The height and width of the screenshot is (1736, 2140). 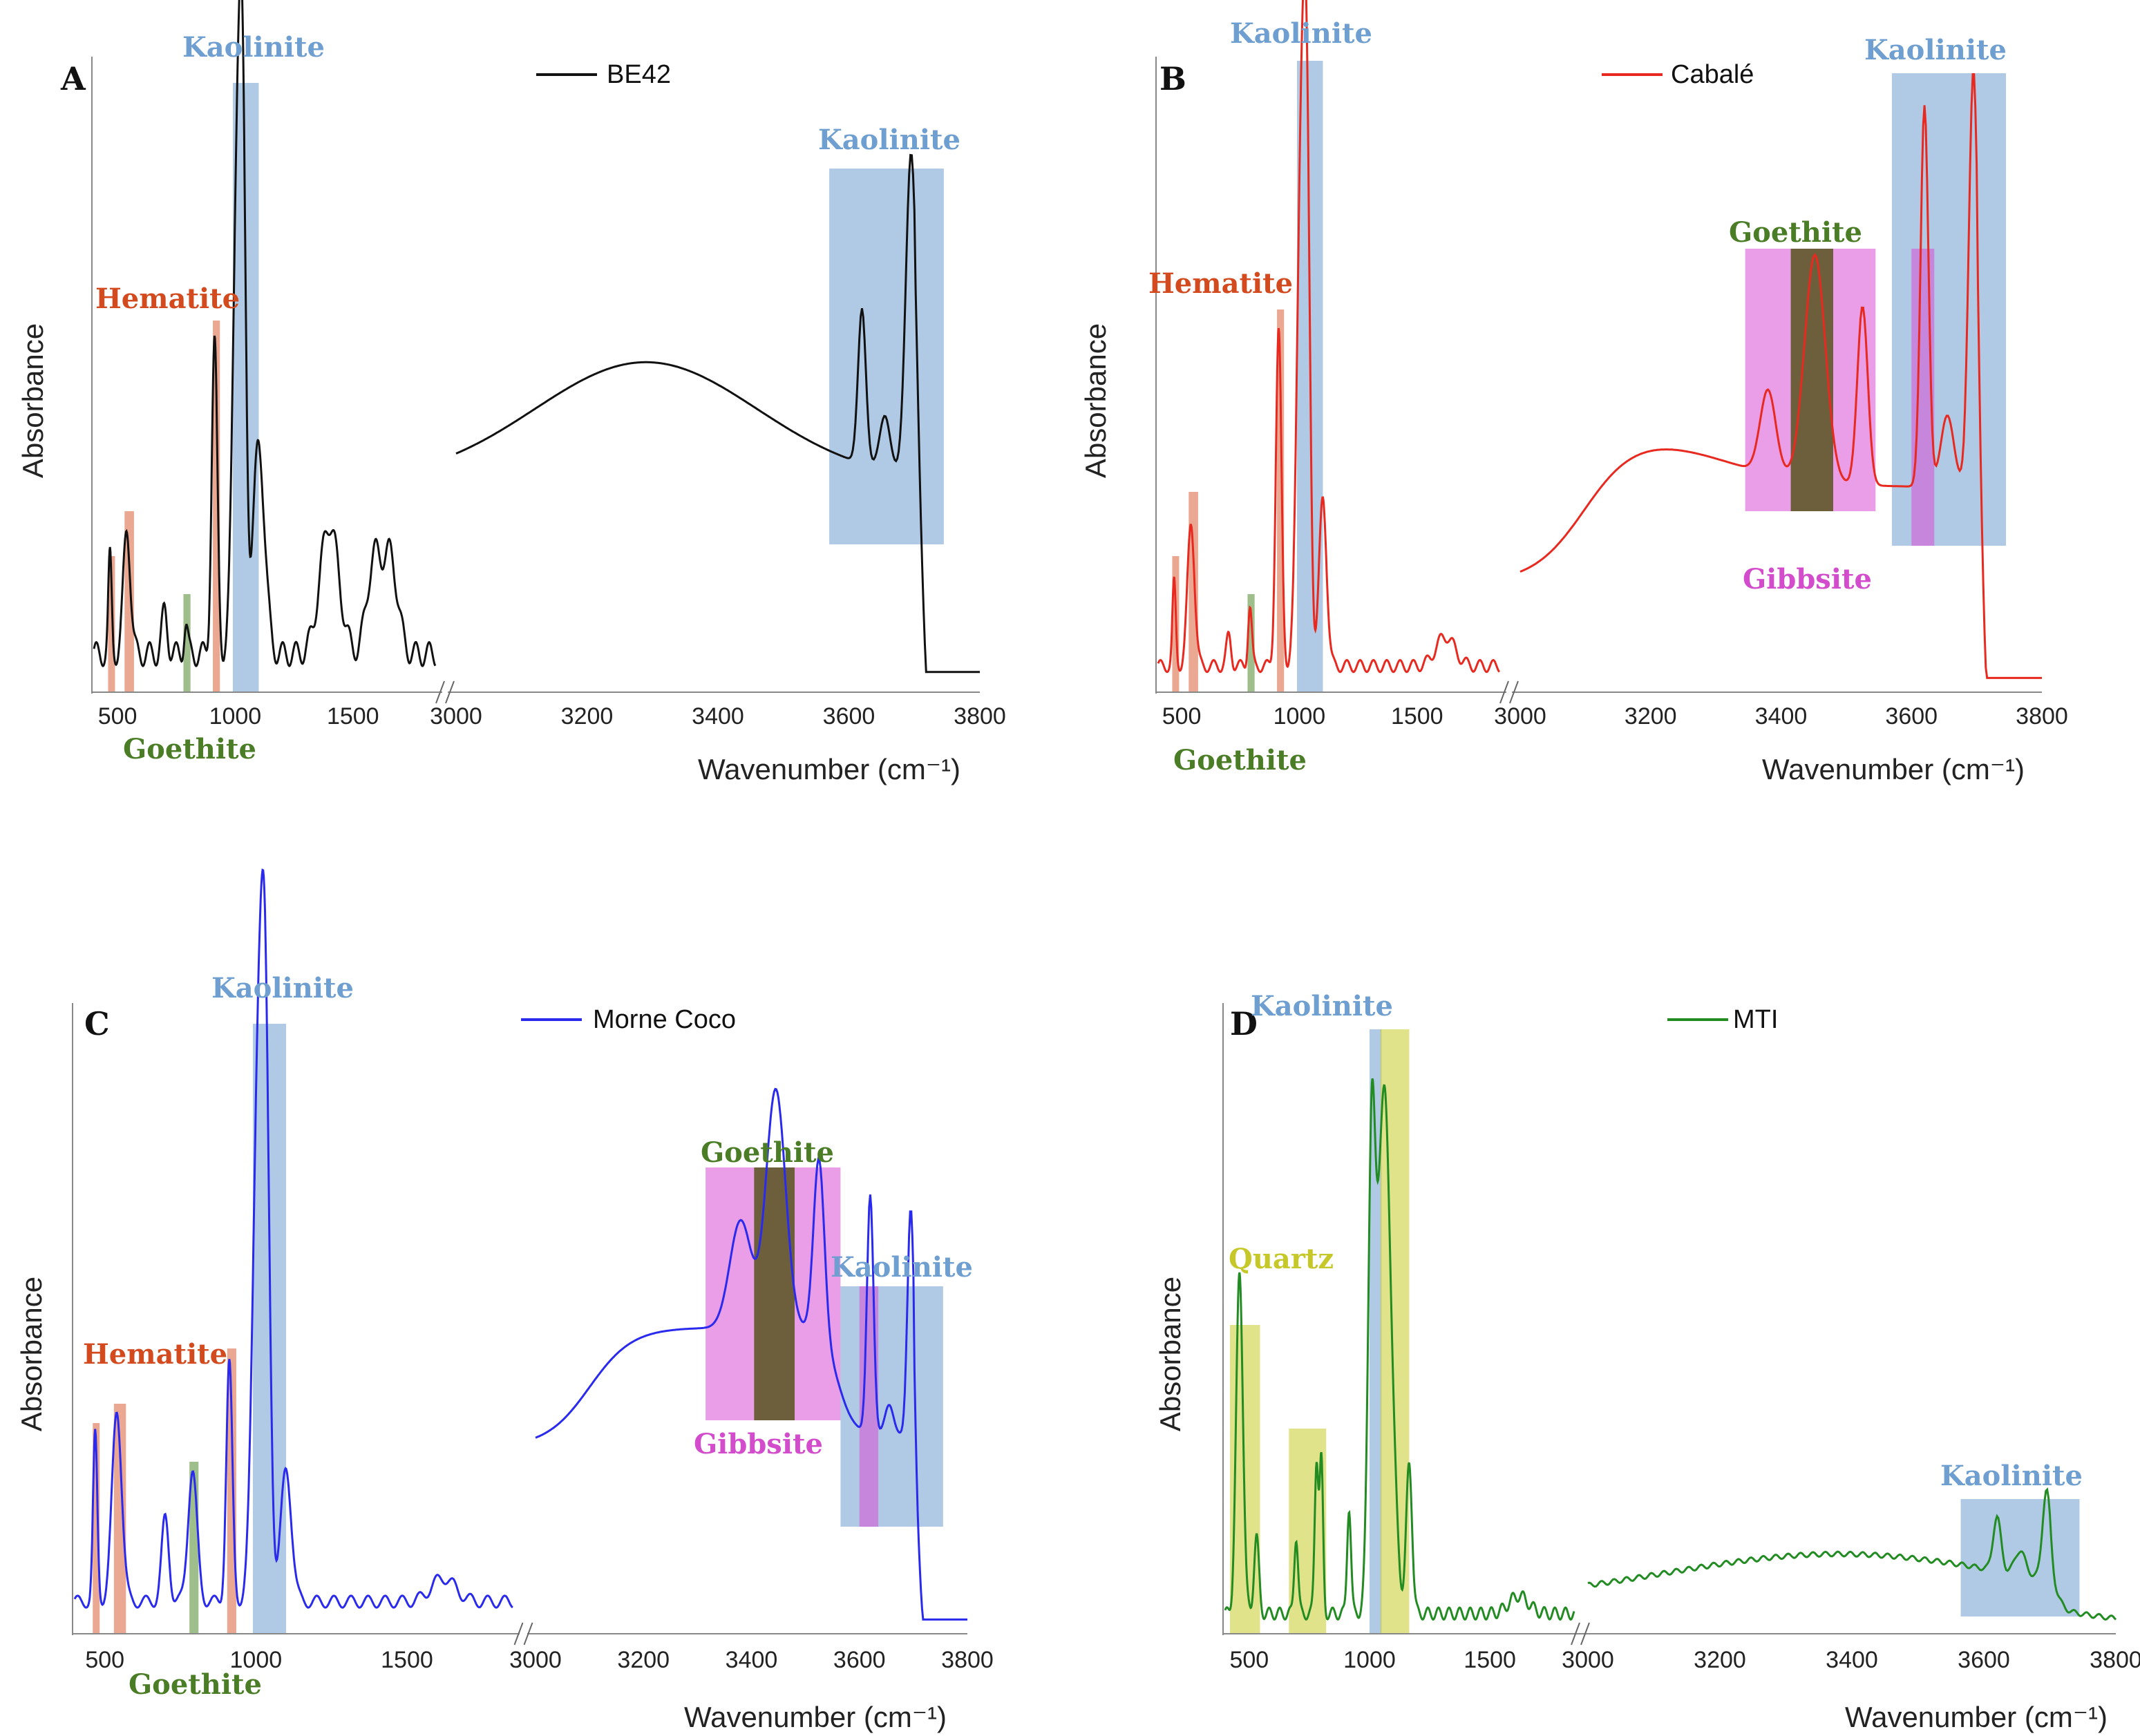 What do you see at coordinates (97, 1023) in the screenshot?
I see `panel-label: C` at bounding box center [97, 1023].